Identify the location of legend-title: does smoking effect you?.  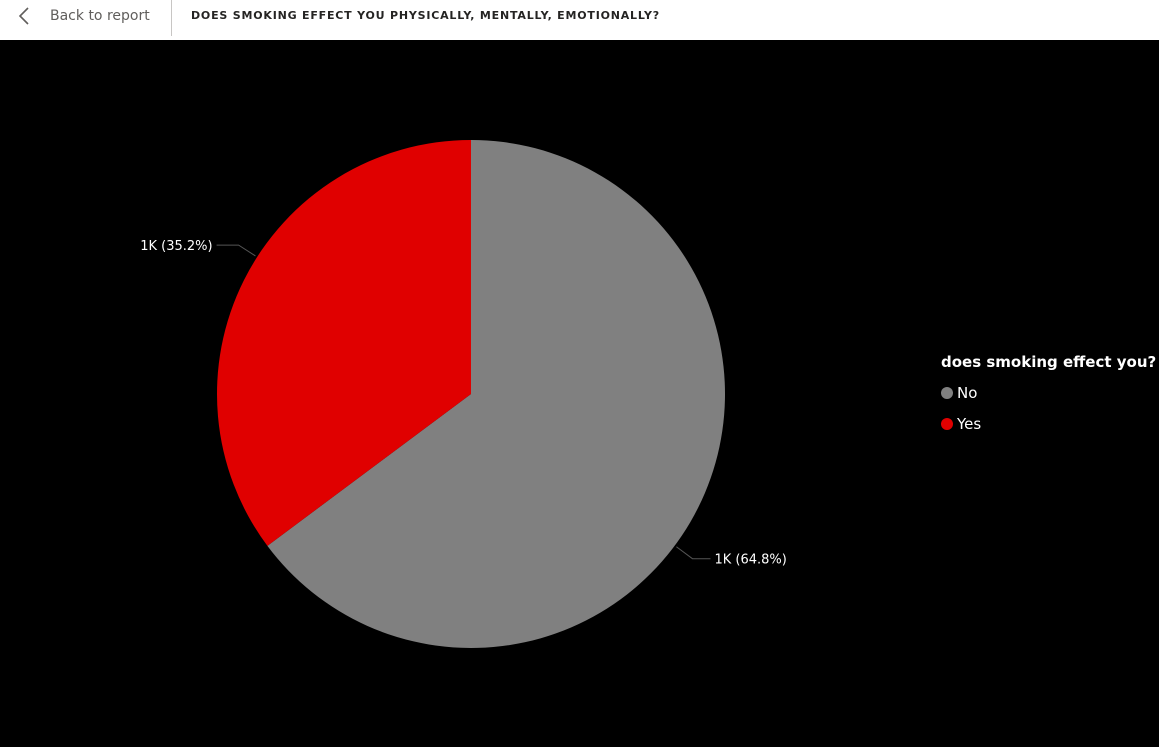
(1049, 362).